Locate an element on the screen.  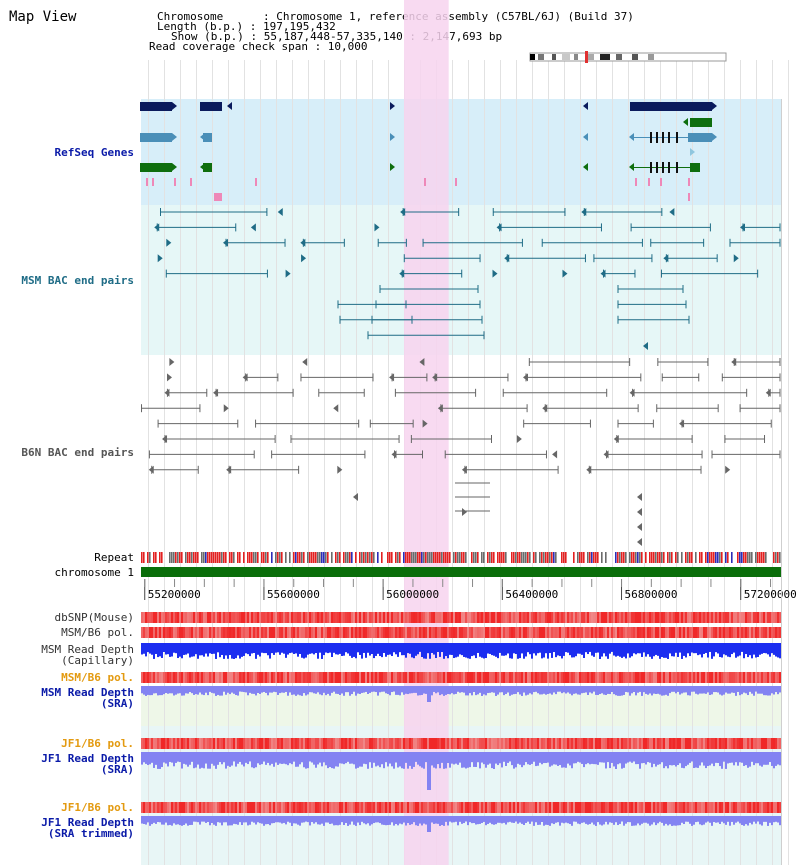
track-label-msm-pol: MSM/B6 pol. is located at coordinates (97, 632).